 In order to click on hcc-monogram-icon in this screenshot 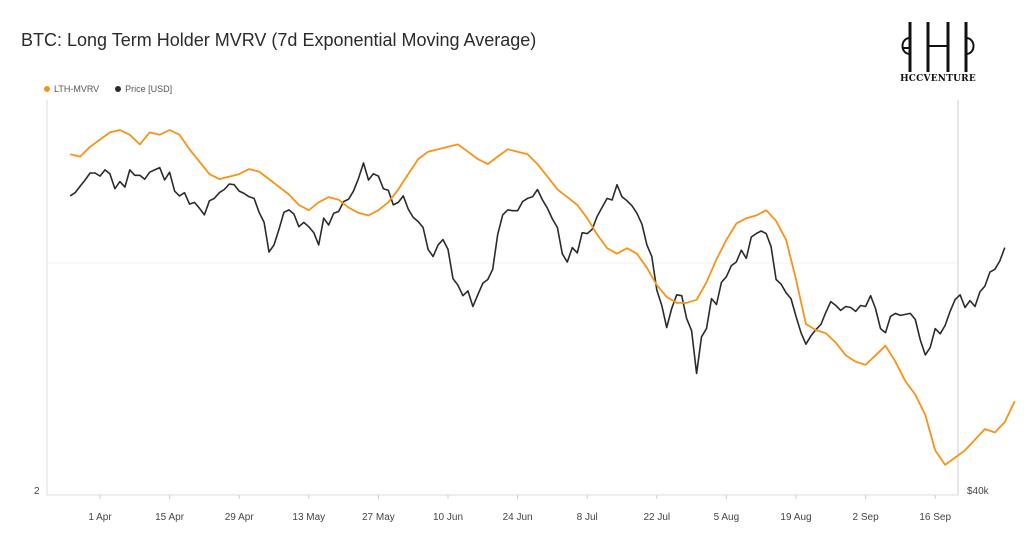, I will do `click(938, 47)`.